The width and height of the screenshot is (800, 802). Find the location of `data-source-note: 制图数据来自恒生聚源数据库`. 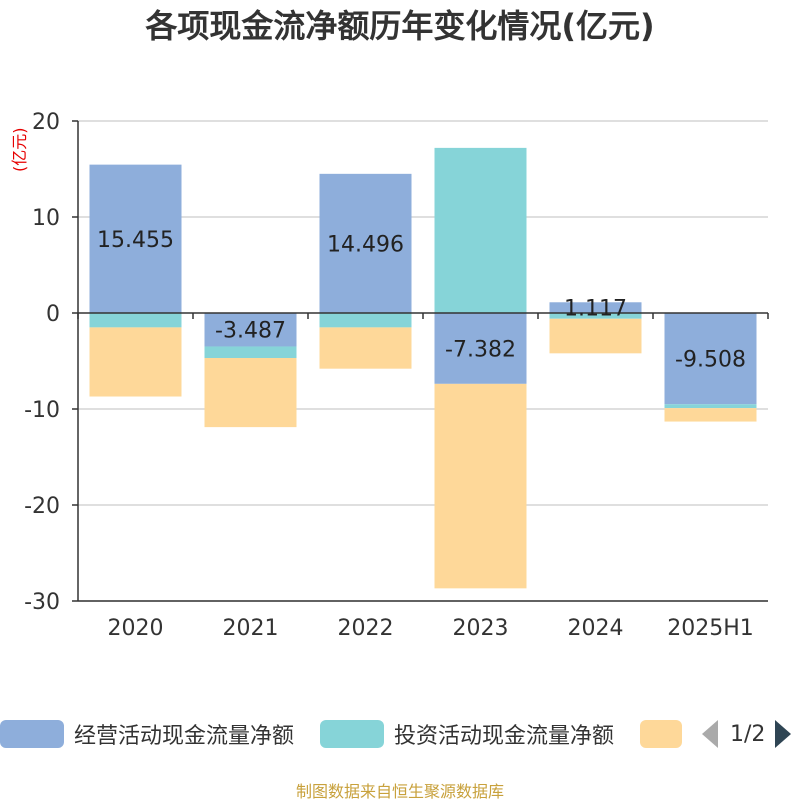

data-source-note: 制图数据来自恒生聚源数据库 is located at coordinates (399, 791).